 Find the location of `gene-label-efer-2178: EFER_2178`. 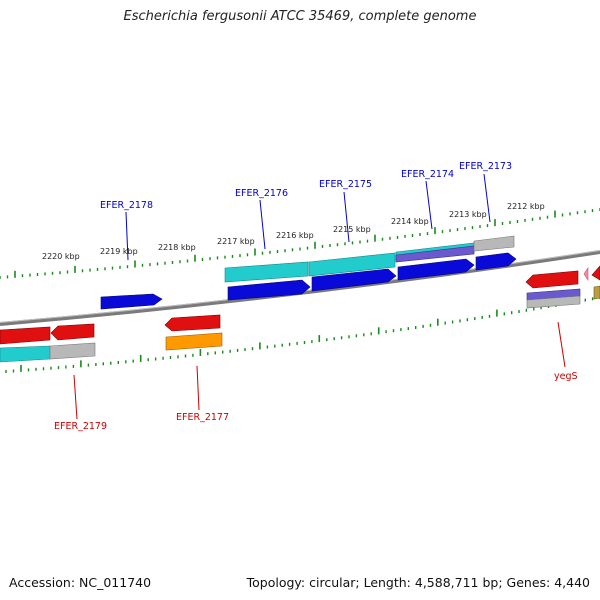

gene-label-efer-2178: EFER_2178 is located at coordinates (126, 205).